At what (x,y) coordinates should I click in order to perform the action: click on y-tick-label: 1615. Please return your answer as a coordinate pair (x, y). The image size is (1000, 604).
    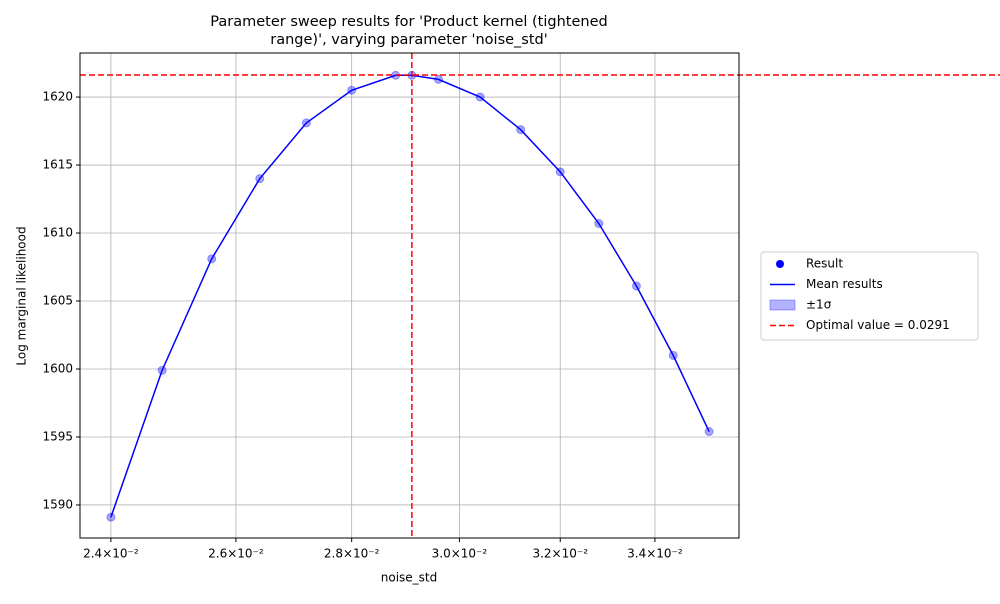
    Looking at the image, I should click on (57, 165).